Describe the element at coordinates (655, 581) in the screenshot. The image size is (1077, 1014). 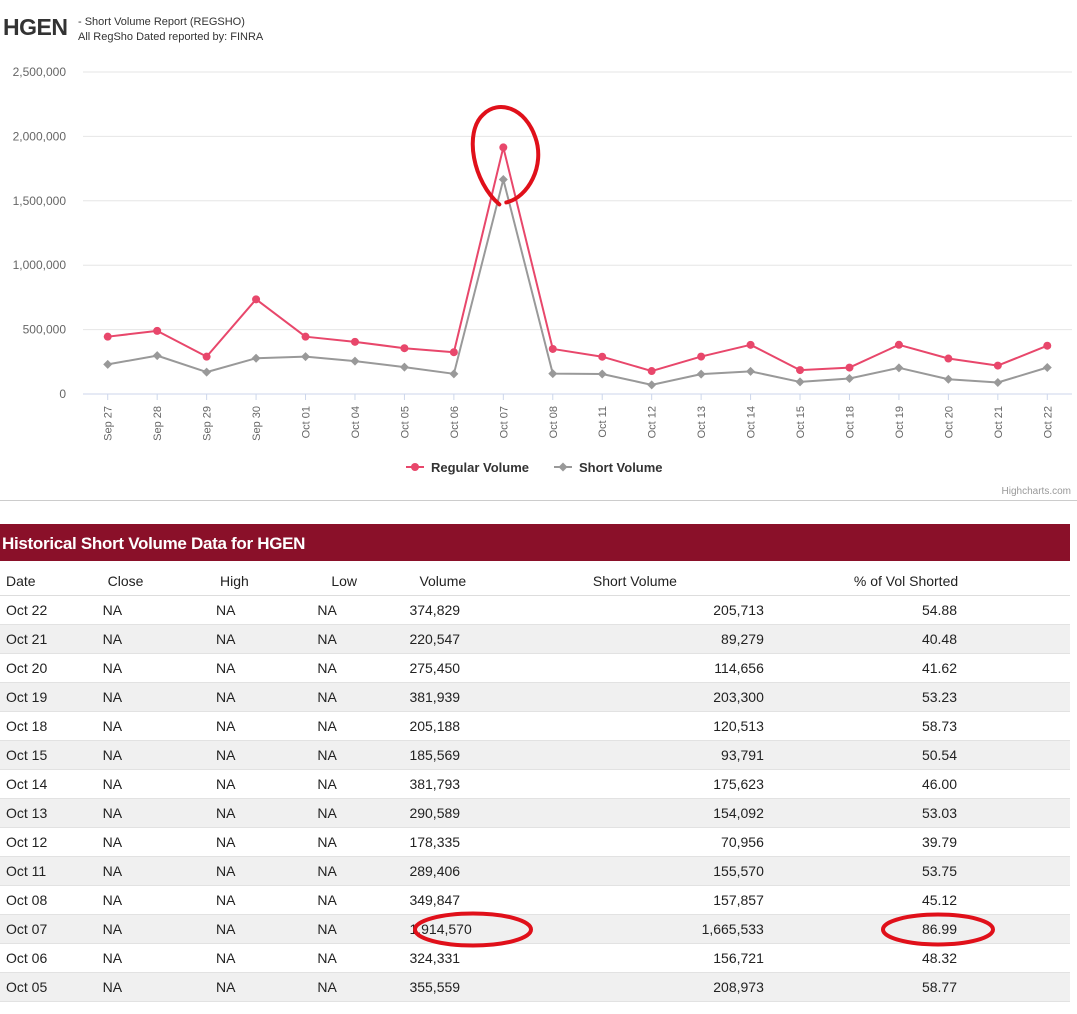
I see `column-header: Short Volume` at that location.